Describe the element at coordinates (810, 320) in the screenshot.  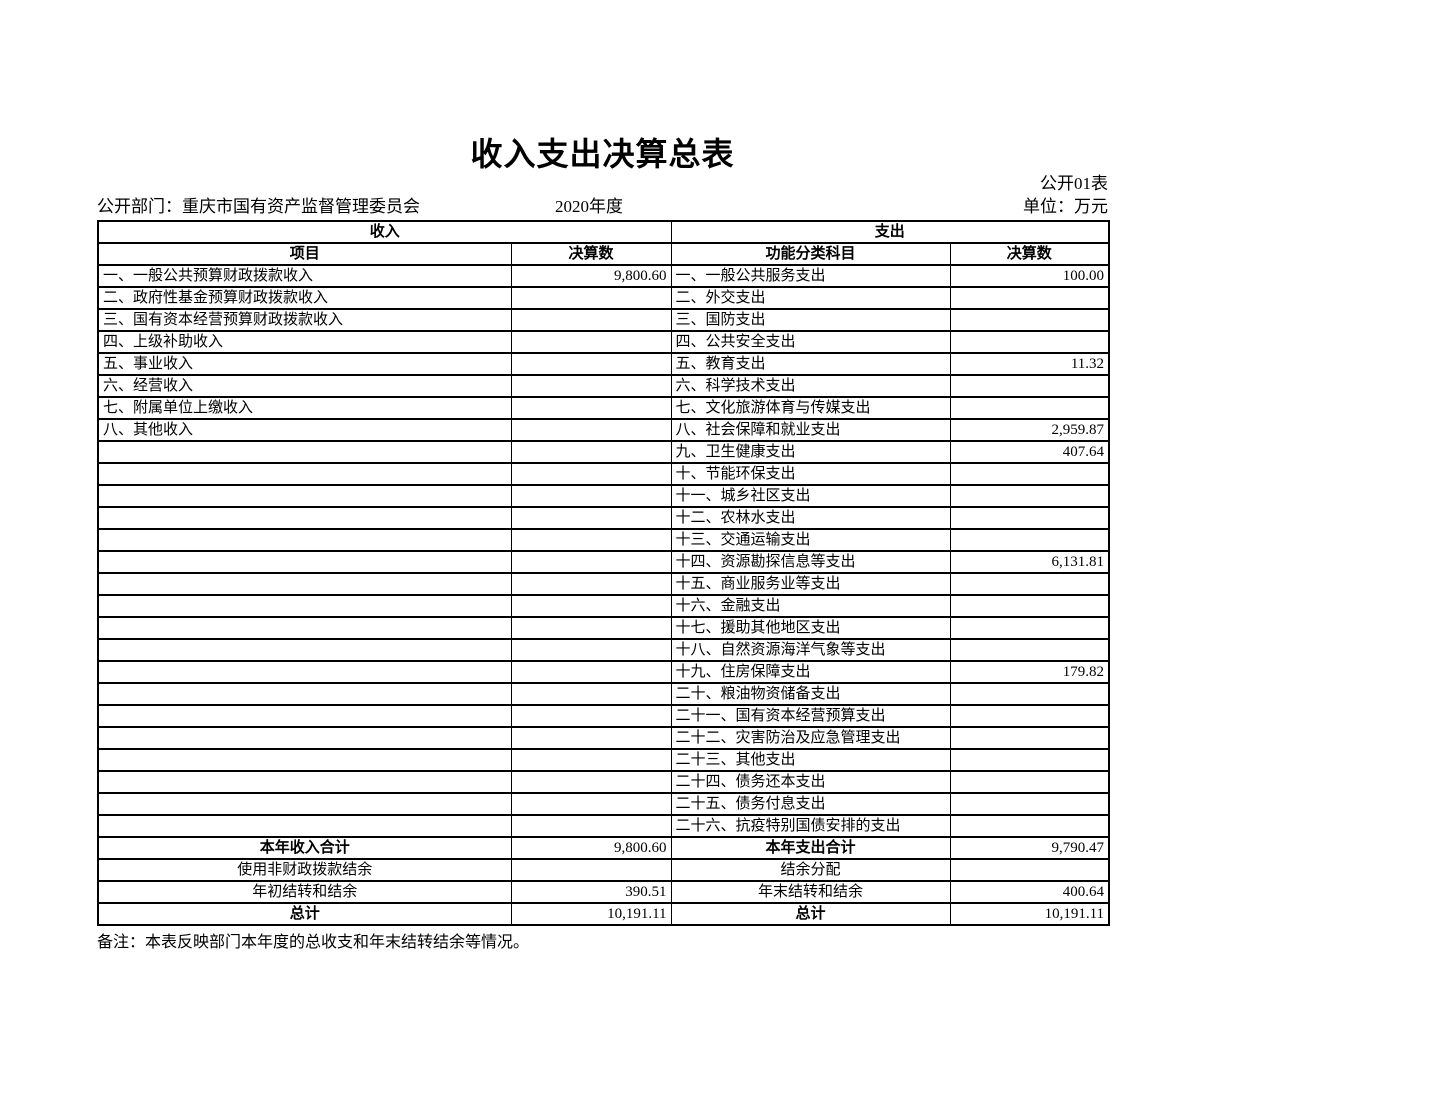
I see `expense-item: 三、国防支出` at that location.